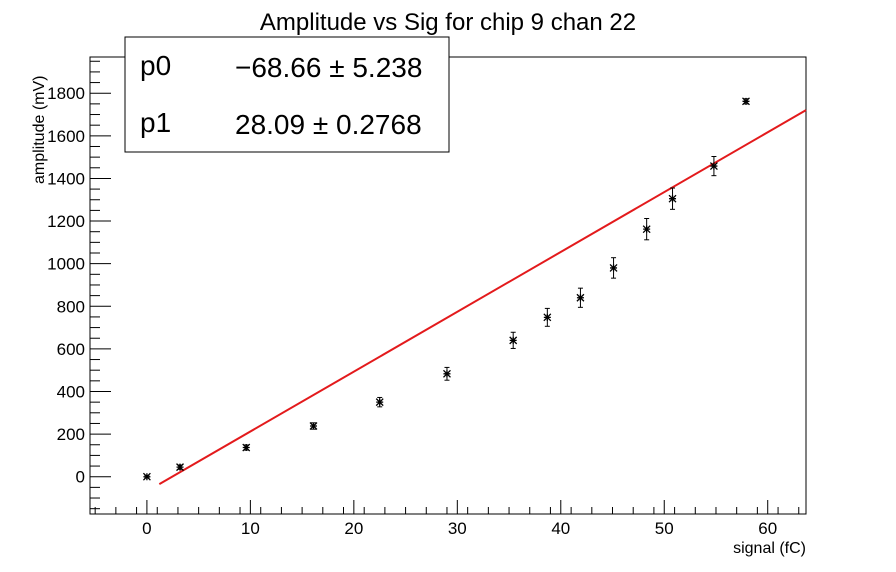 The height and width of the screenshot is (572, 896). Describe the element at coordinates (71, 434) in the screenshot. I see `y-tick-label: 200` at that location.